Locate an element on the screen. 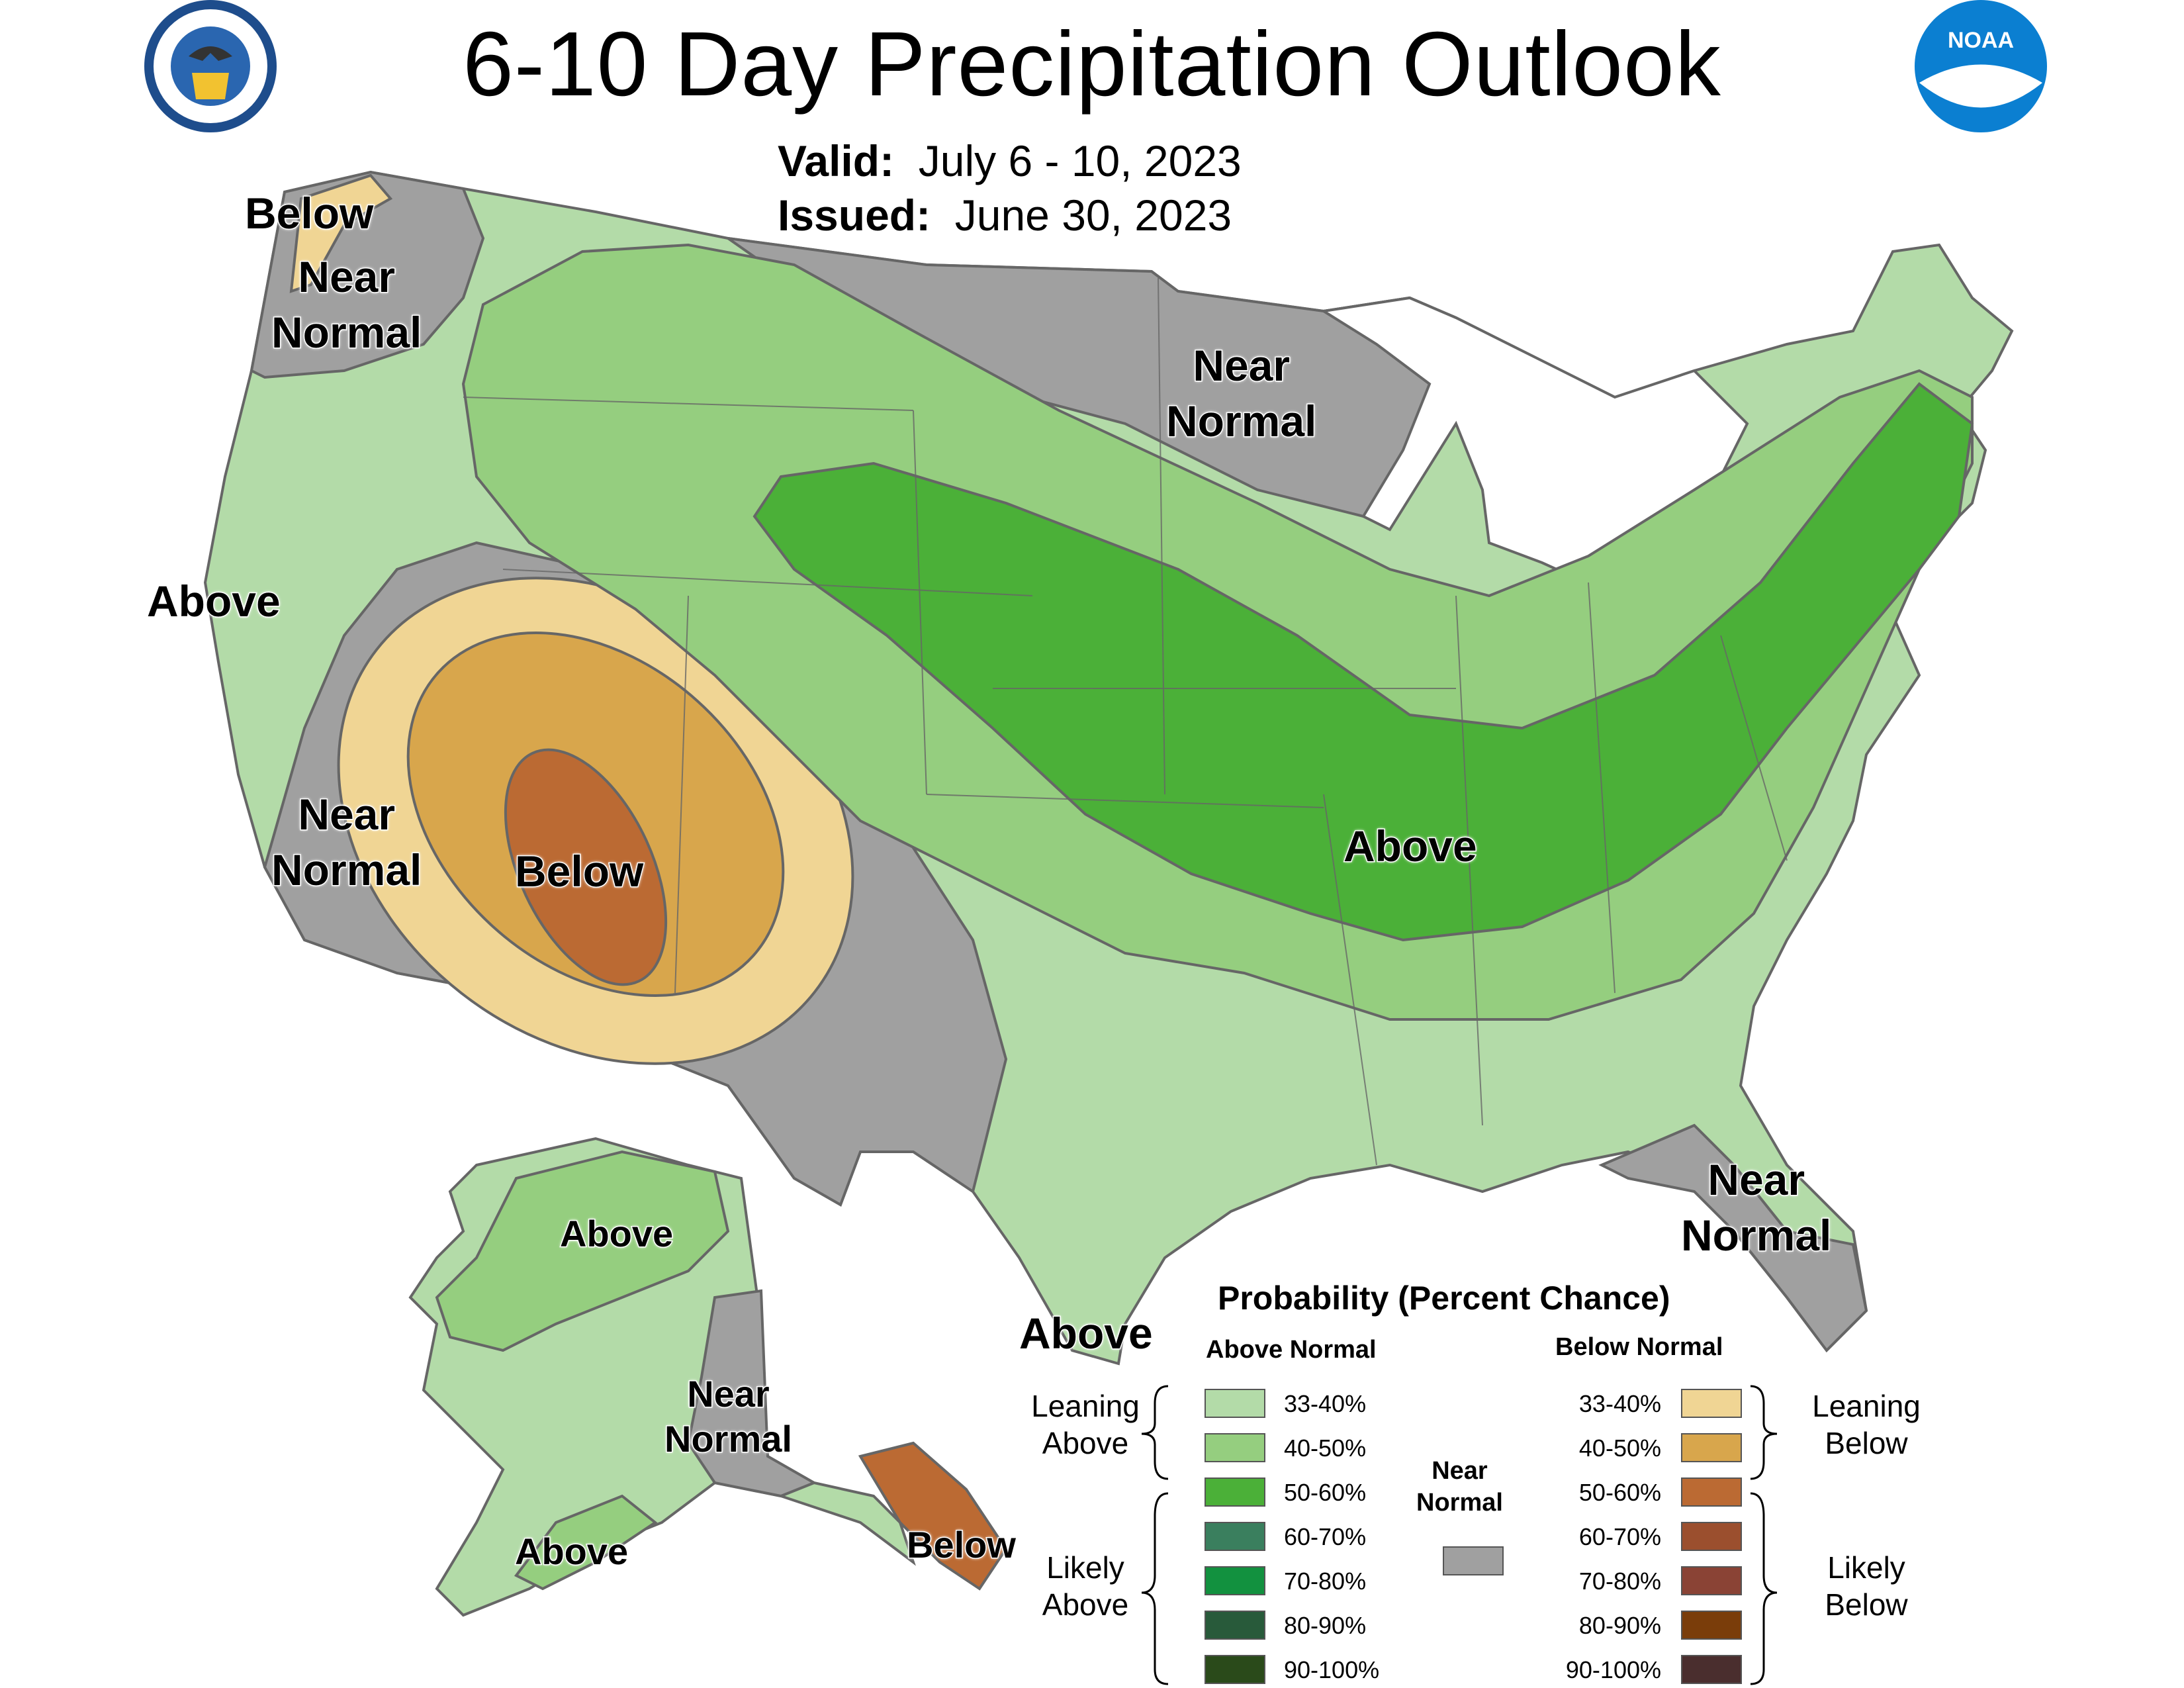 The width and height of the screenshot is (2184, 1688). map-label-near-north: Near Normal is located at coordinates (1241, 393).